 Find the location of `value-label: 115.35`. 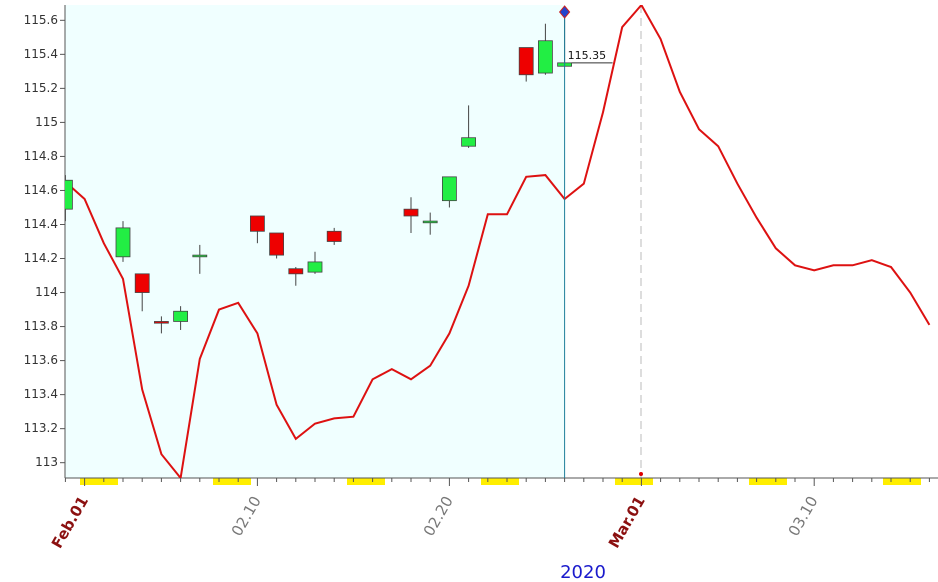

value-label: 115.35 is located at coordinates (587, 55).